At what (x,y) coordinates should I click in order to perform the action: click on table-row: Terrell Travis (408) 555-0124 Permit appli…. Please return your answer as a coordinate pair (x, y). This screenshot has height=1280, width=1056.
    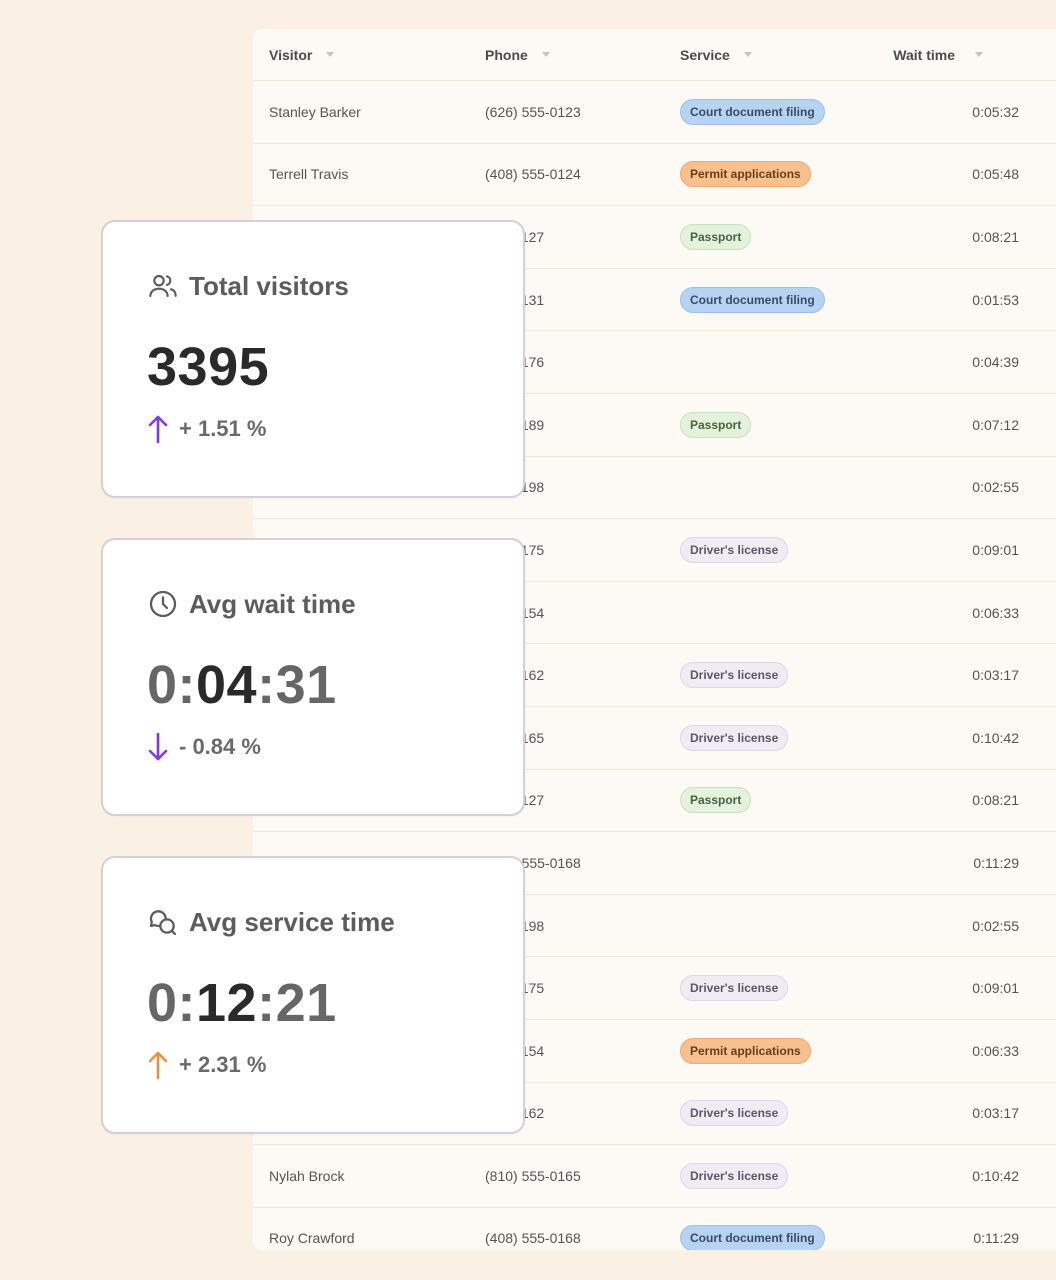
    Looking at the image, I should click on (654, 175).